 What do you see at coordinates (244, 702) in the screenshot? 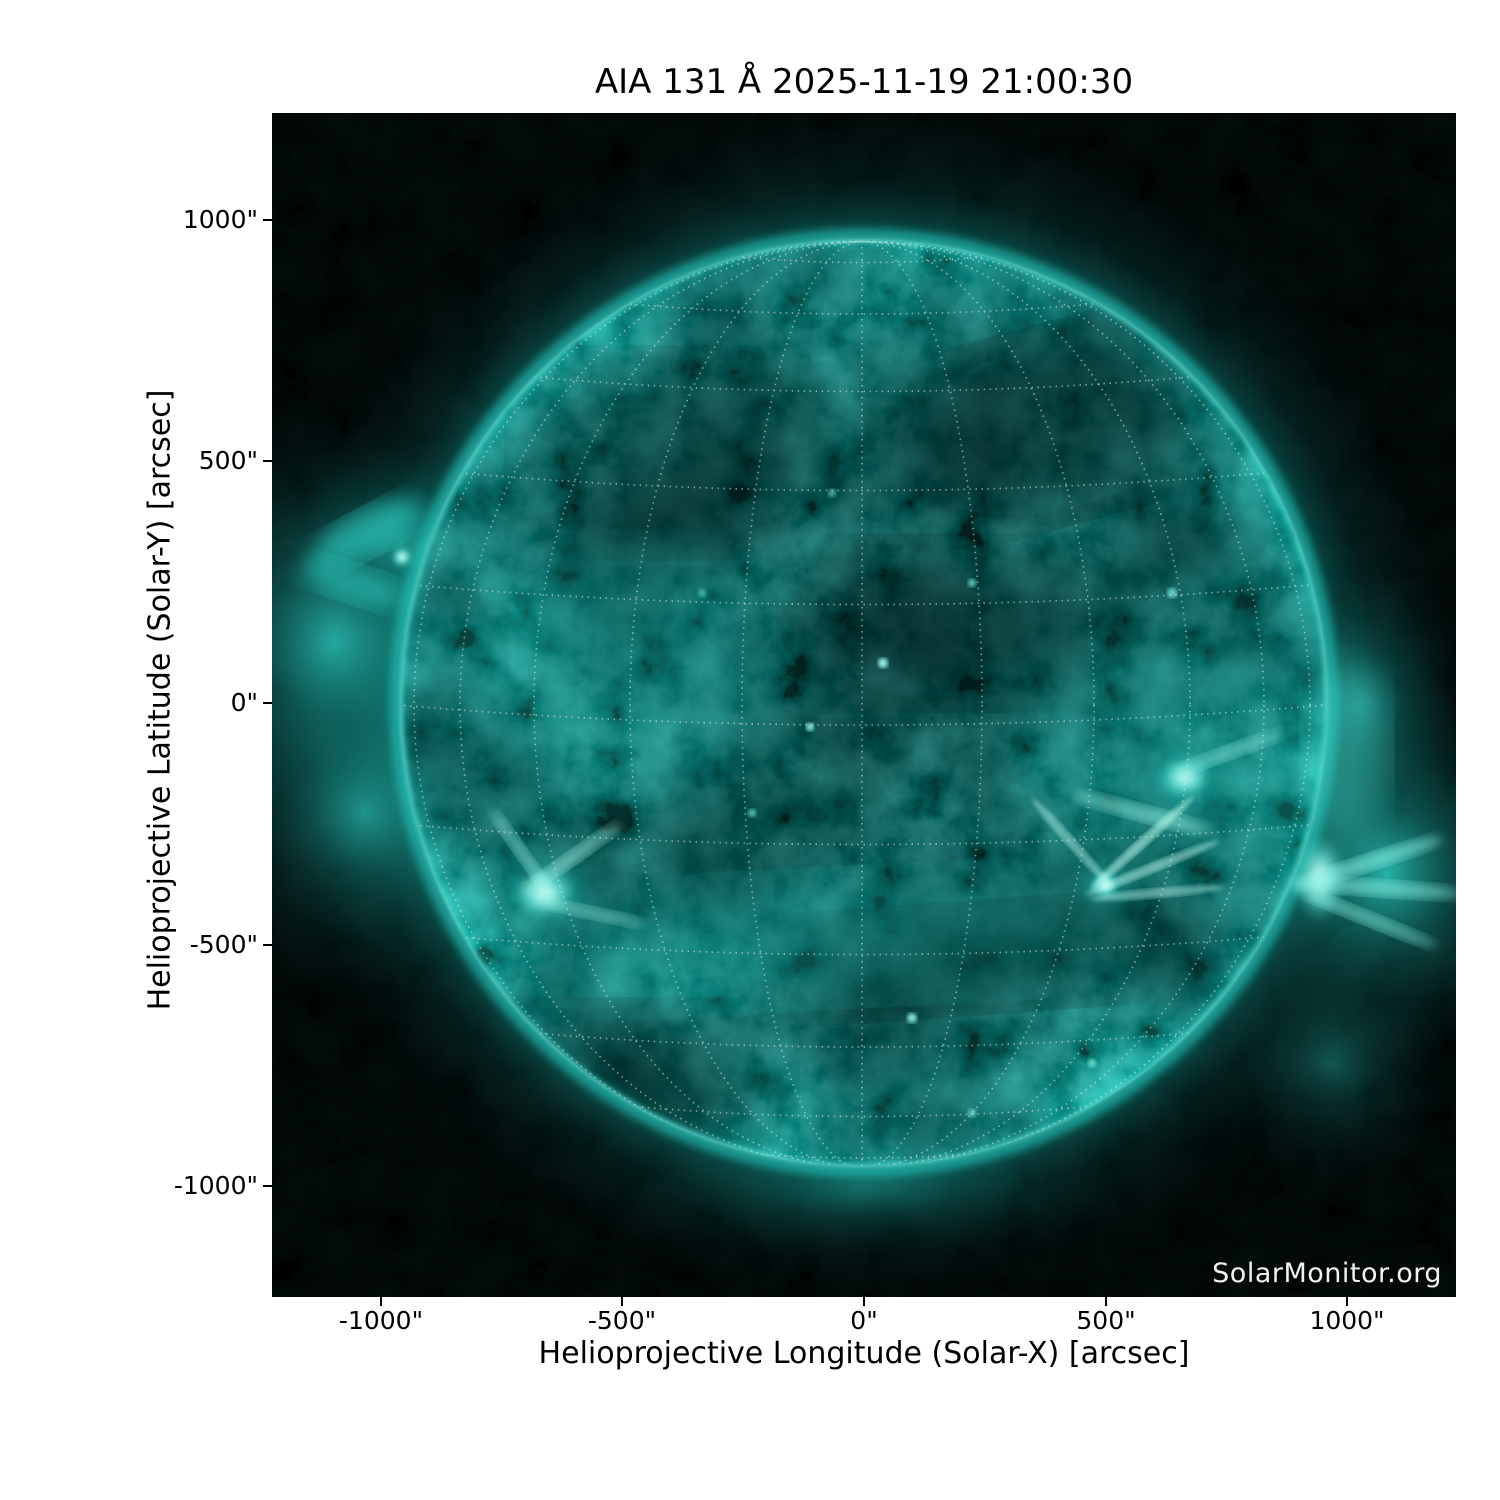
I see `y-tick-label: 0"` at bounding box center [244, 702].